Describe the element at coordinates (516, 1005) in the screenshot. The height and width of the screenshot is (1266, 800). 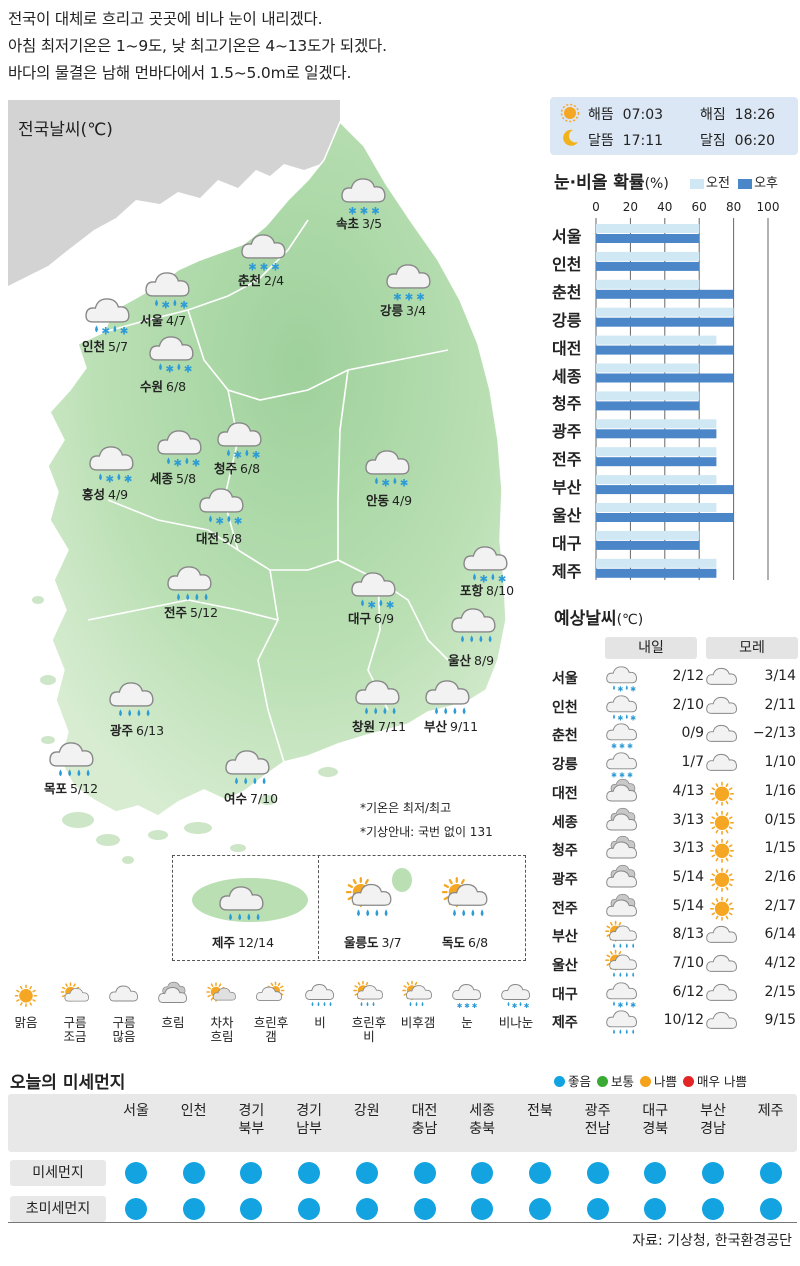
I see `legend-item: ✱ ✱ 비나눈` at that location.